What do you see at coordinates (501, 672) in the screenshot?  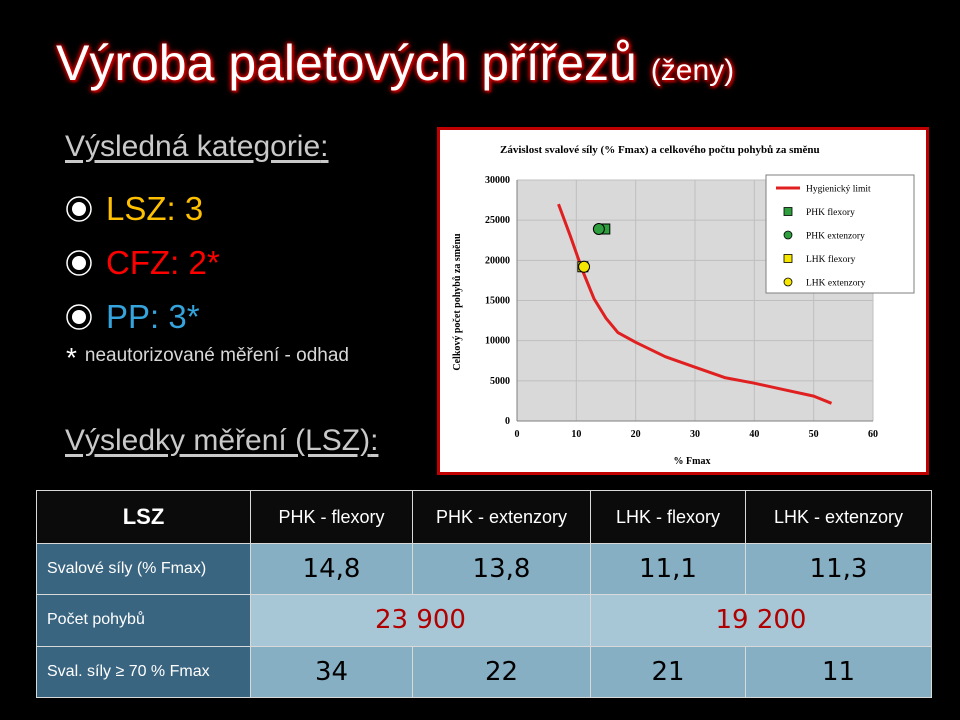 I see `cell-force70-phk-extenzory: 22` at bounding box center [501, 672].